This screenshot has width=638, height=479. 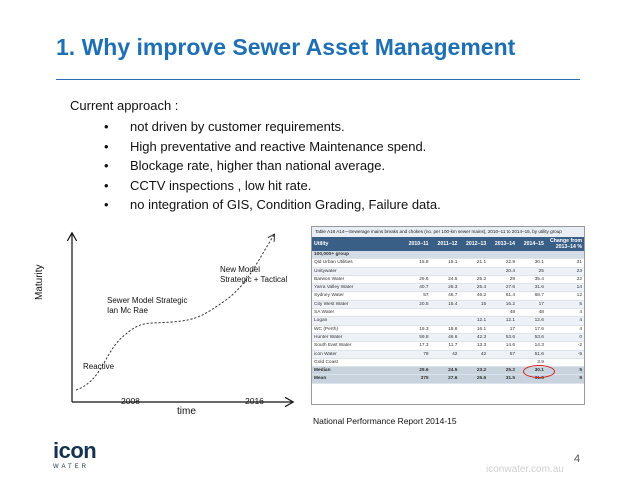 What do you see at coordinates (385, 421) in the screenshot?
I see `source-caption: National Performance Report 2014-15` at bounding box center [385, 421].